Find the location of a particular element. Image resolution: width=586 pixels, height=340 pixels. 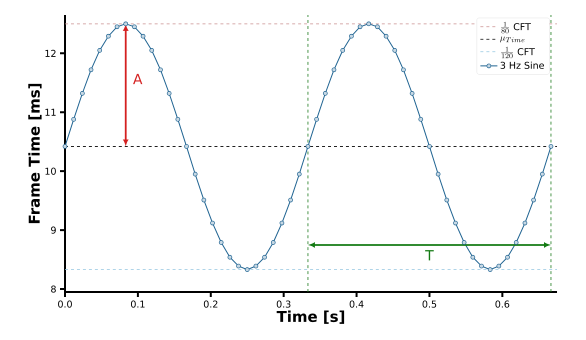

x-tick-label: 0.4 is located at coordinates (357, 304).